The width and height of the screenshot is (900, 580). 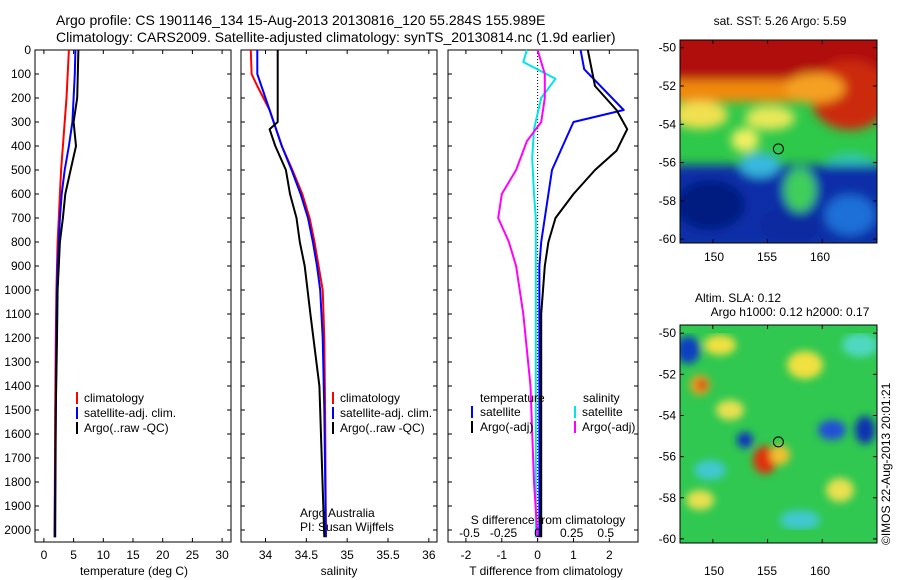 I want to click on depth-tick-label: 100, so click(x=21, y=74).